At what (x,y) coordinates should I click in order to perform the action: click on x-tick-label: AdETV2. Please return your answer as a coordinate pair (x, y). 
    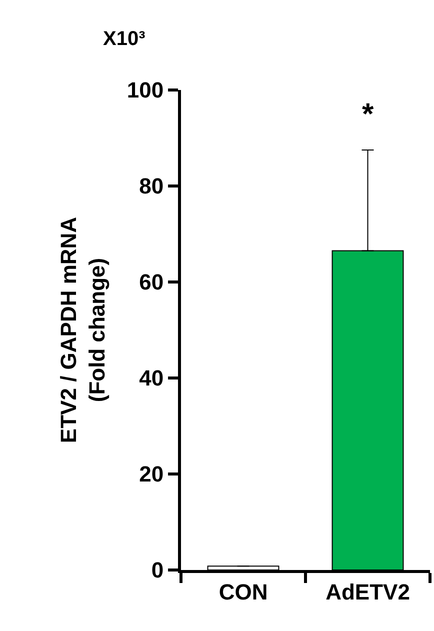
    Looking at the image, I should click on (368, 591).